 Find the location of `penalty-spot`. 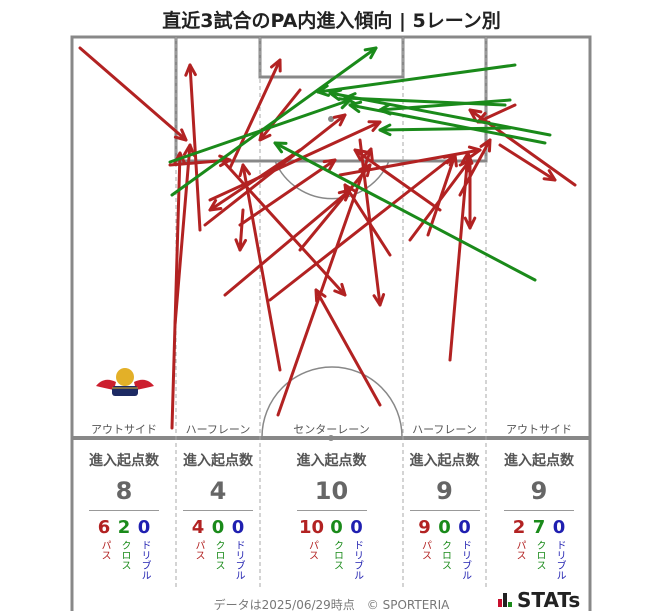

penalty-spot is located at coordinates (331, 119).